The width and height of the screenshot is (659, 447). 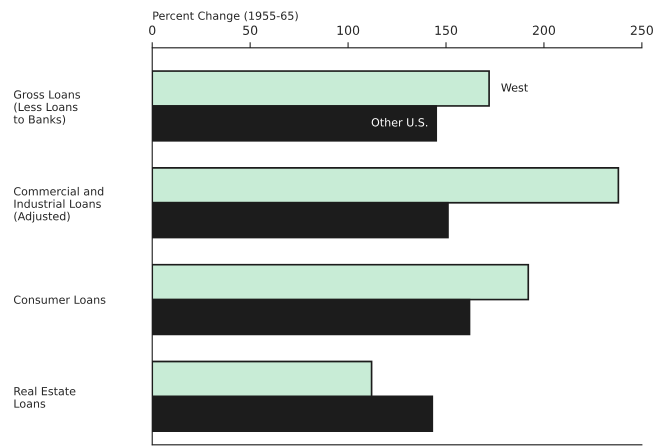 I want to click on y-tick-label: Consumer Loans, so click(x=60, y=300).